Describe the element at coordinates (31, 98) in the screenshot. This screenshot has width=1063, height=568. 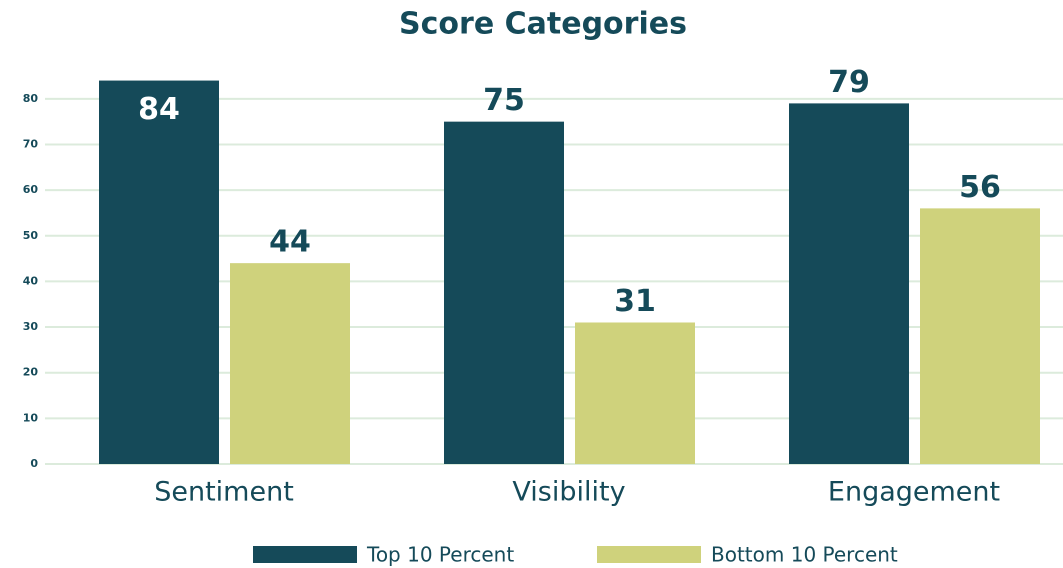
I see `y-tick-label: 80` at that location.